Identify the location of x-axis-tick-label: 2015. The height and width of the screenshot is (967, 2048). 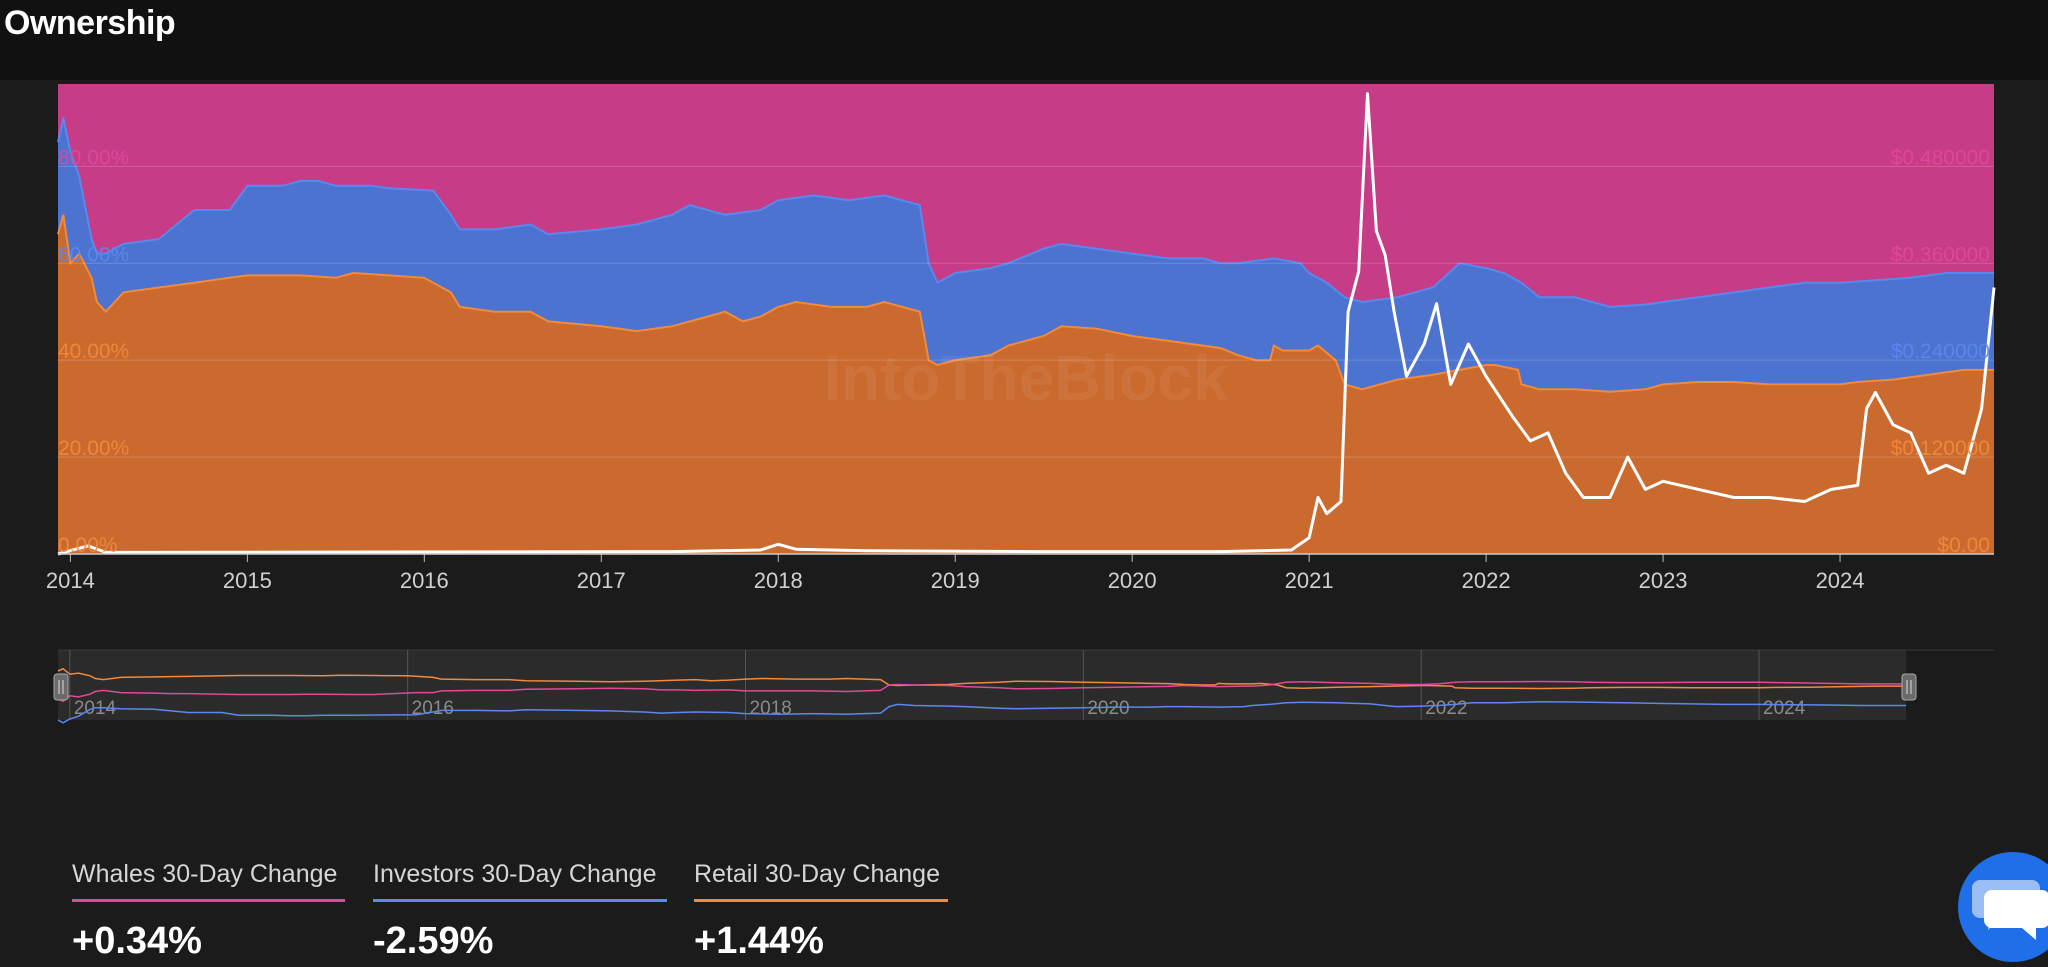
(247, 580).